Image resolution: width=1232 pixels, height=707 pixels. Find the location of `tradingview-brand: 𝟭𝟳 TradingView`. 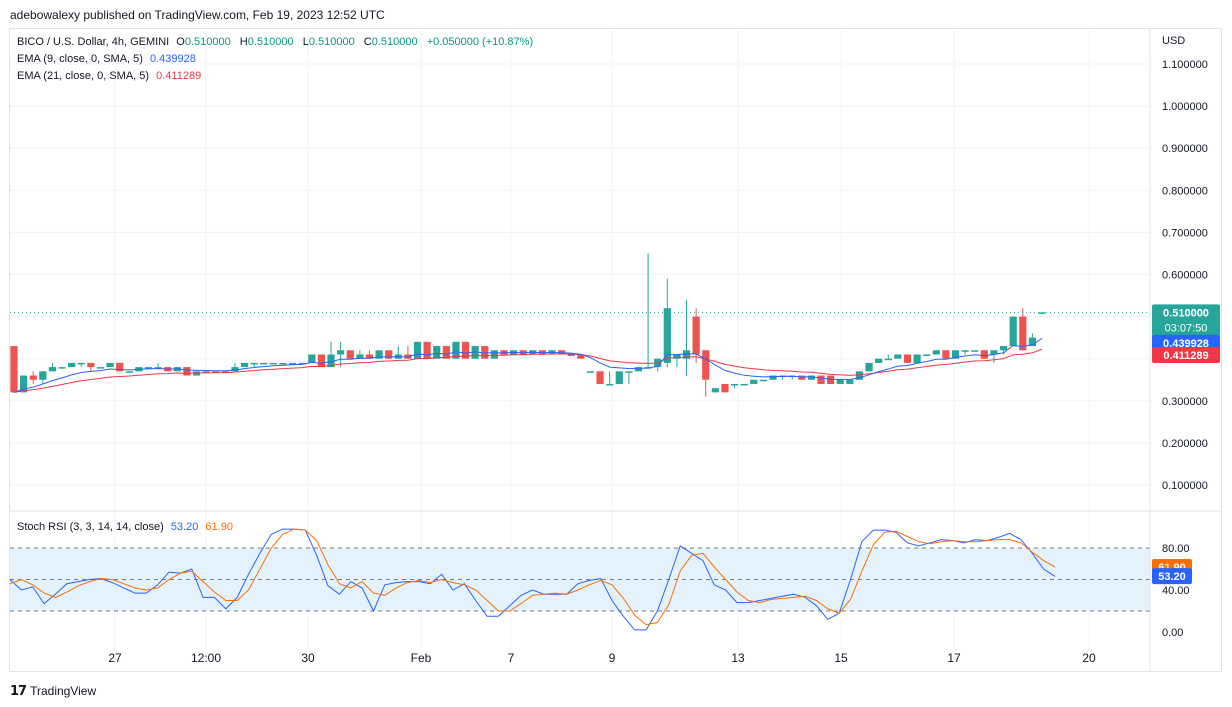

tradingview-brand: 𝟭𝟳 TradingView is located at coordinates (53, 691).